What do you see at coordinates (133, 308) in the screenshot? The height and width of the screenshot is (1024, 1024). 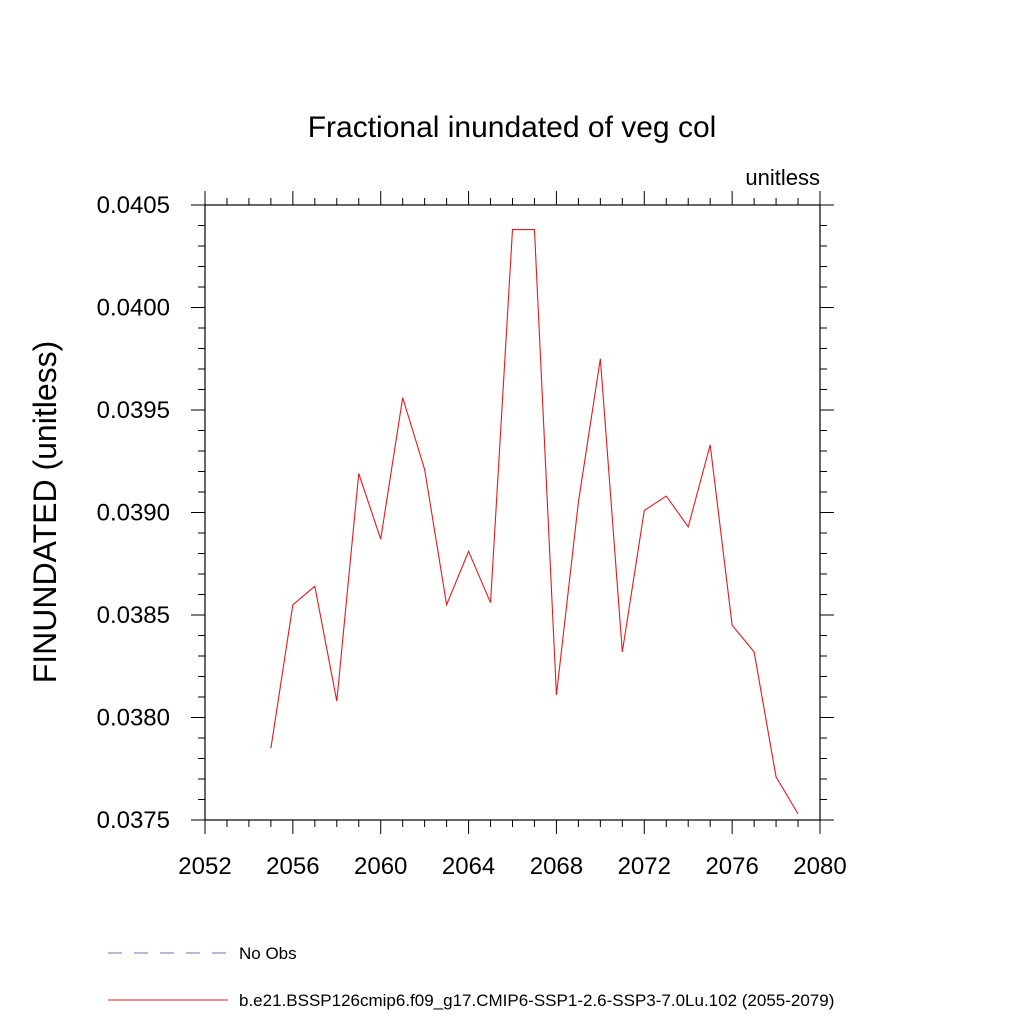 I see `y-tick-label: 0.0400` at bounding box center [133, 308].